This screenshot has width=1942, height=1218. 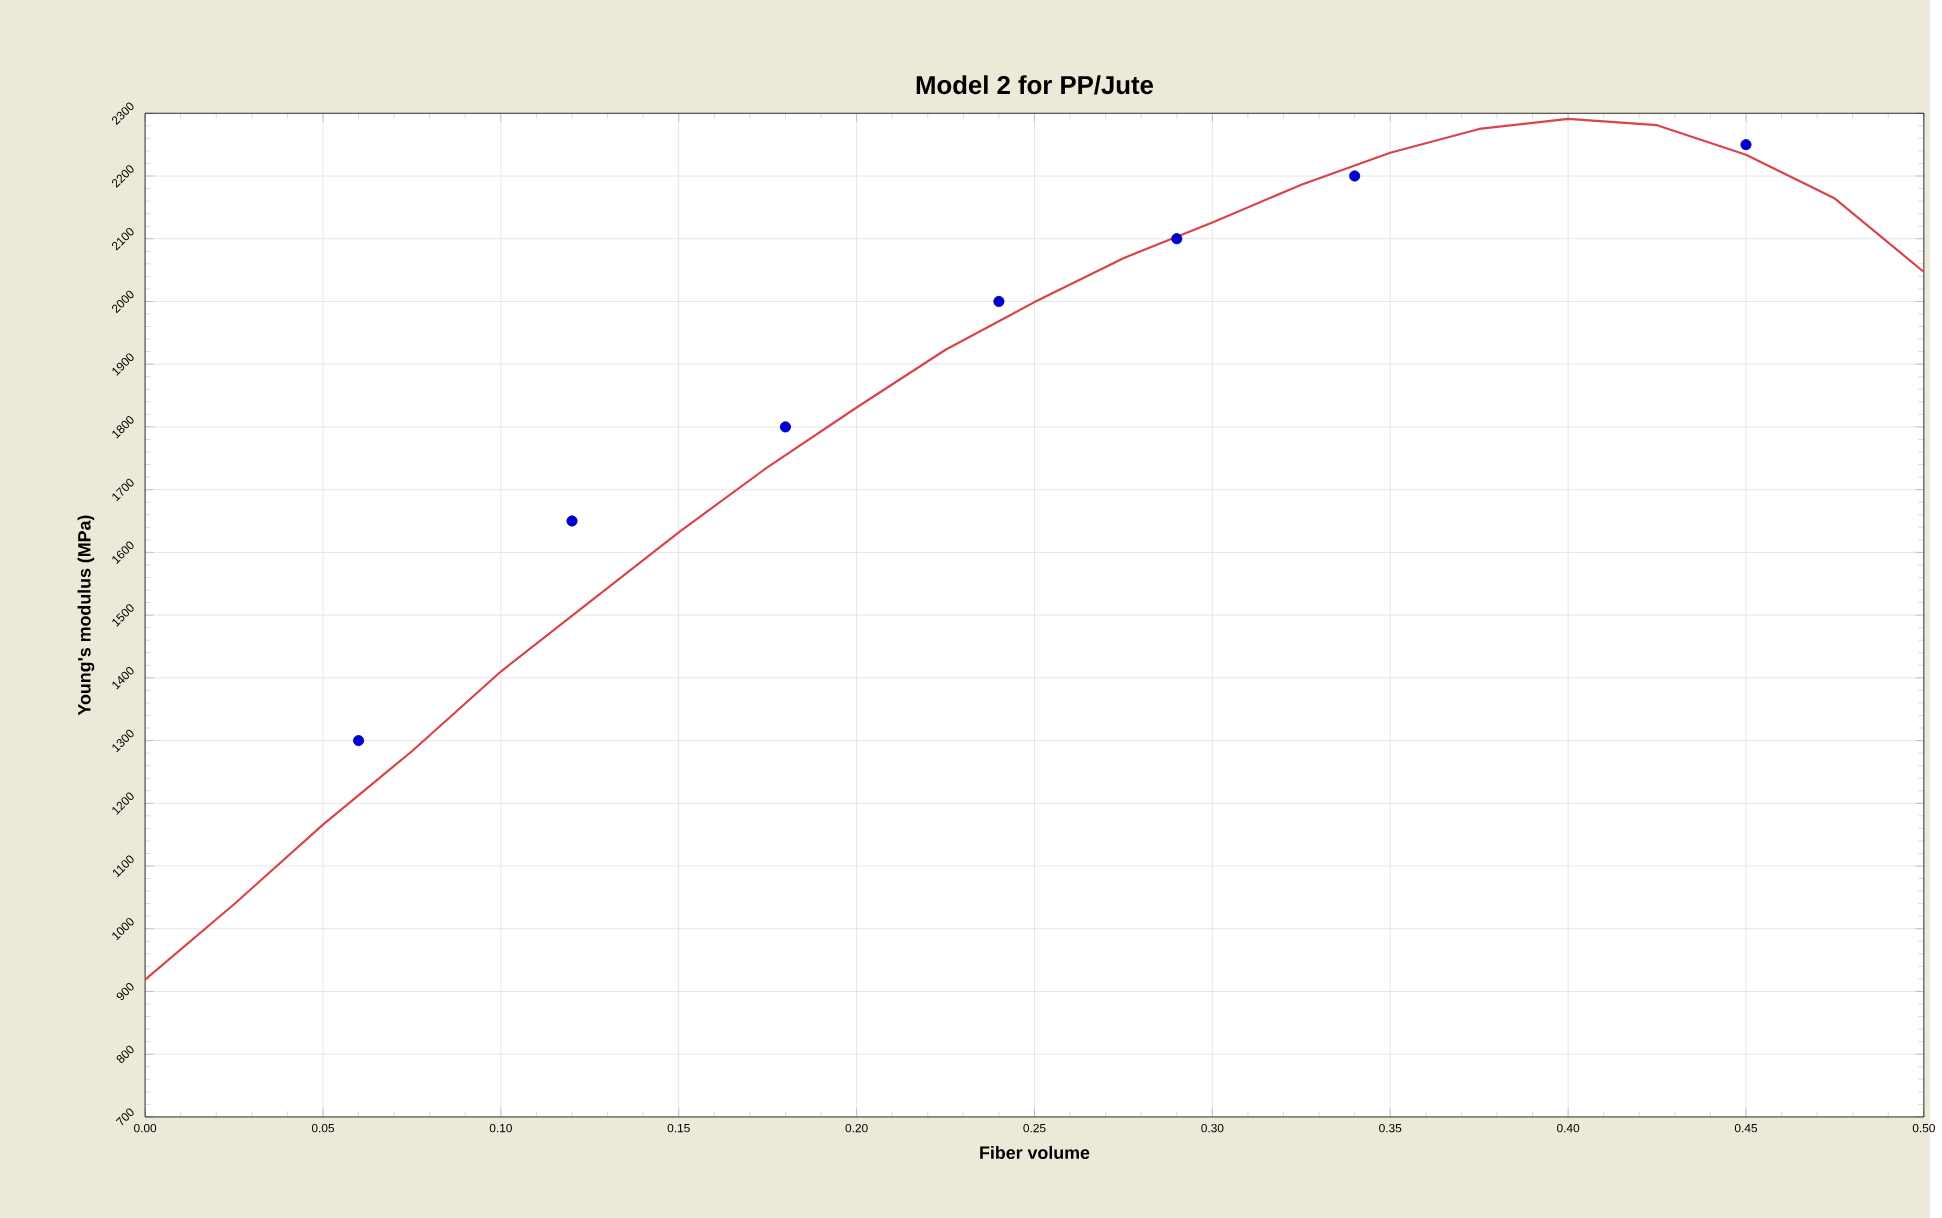 What do you see at coordinates (1035, 85) in the screenshot?
I see `chart-title: Model 2 for PP/Jute` at bounding box center [1035, 85].